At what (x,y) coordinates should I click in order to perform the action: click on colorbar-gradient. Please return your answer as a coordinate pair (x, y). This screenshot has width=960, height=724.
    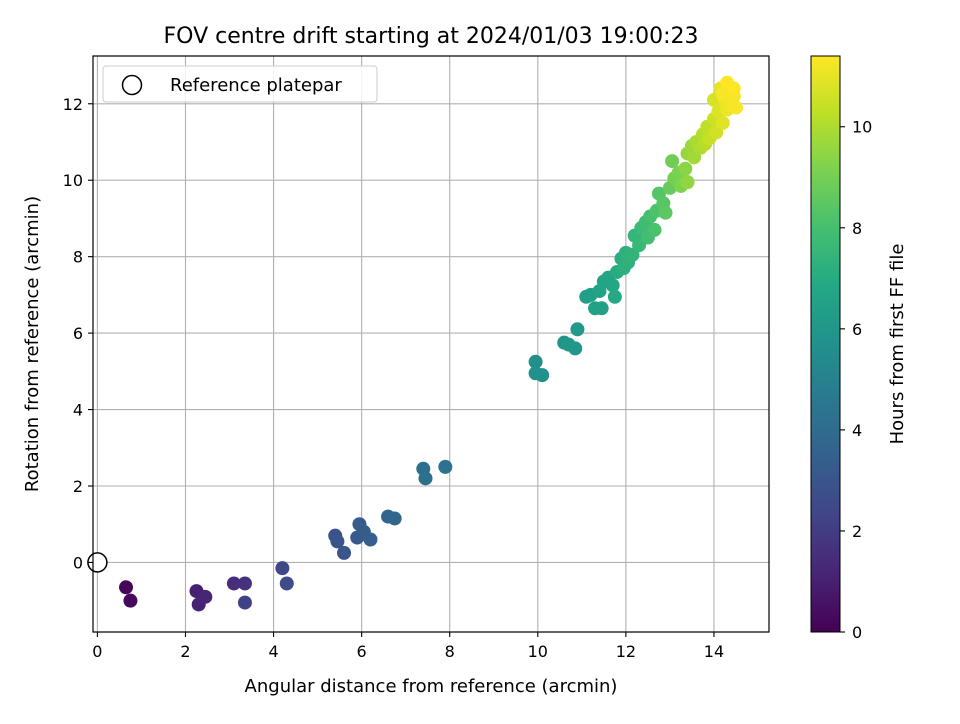
    Looking at the image, I should click on (825, 344).